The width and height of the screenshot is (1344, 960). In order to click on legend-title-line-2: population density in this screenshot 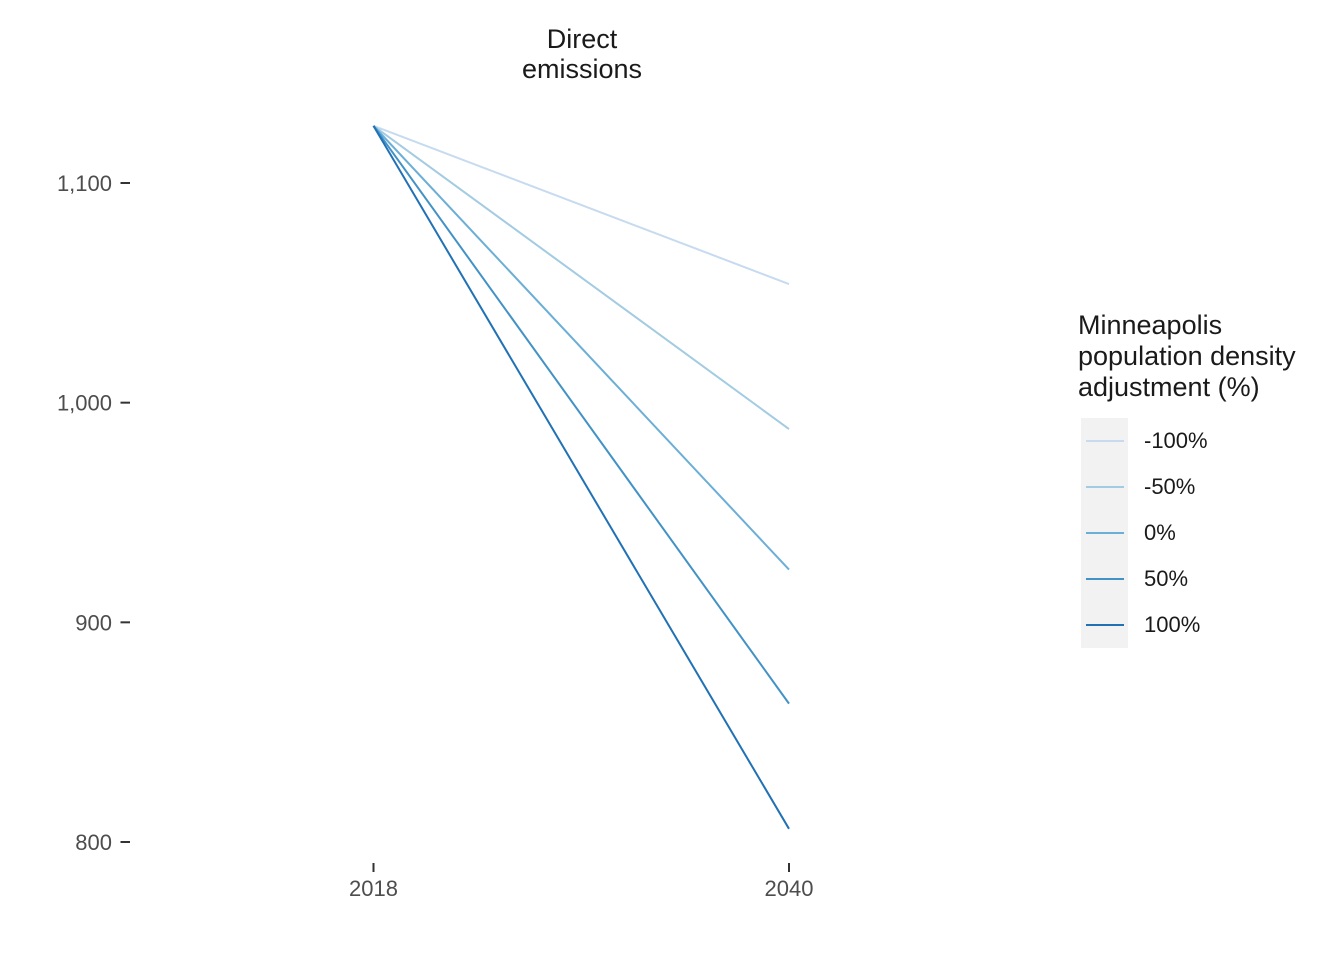, I will do `click(1187, 356)`.